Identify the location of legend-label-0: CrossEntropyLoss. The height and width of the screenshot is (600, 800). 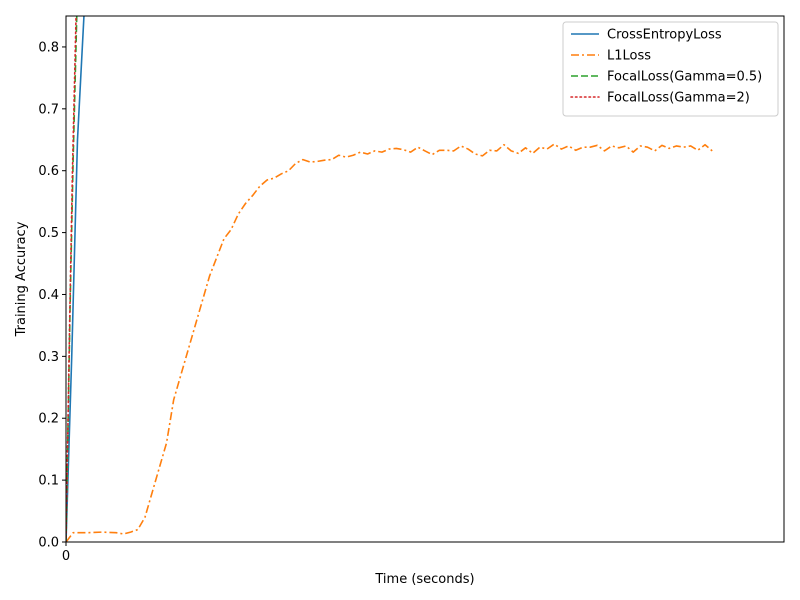
(664, 35).